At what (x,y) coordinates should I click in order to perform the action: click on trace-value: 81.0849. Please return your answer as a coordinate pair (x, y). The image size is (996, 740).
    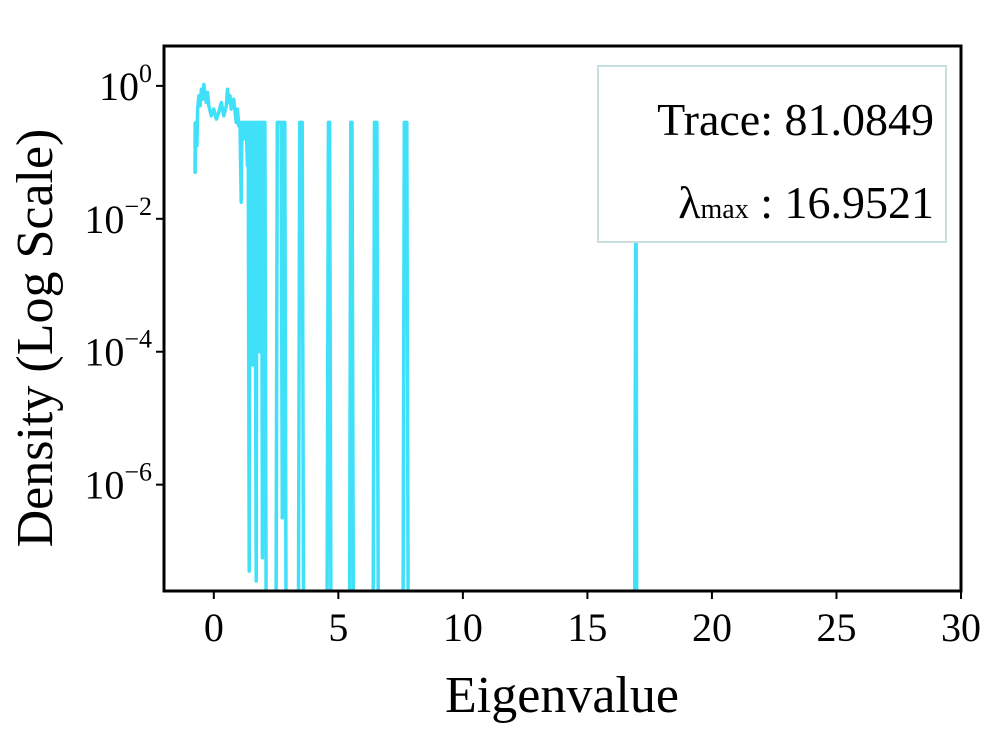
    Looking at the image, I should click on (860, 119).